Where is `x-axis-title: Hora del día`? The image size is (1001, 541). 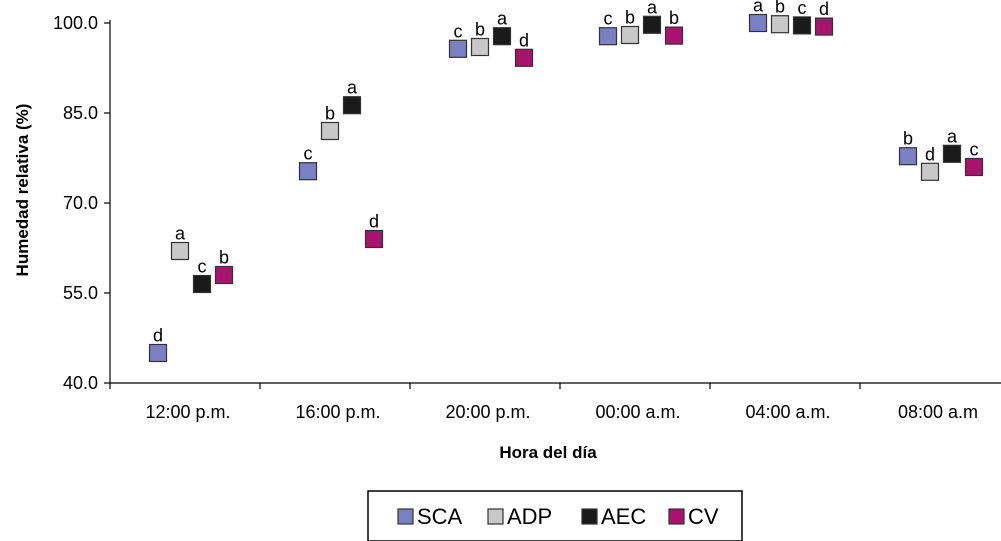 x-axis-title: Hora del día is located at coordinates (548, 452).